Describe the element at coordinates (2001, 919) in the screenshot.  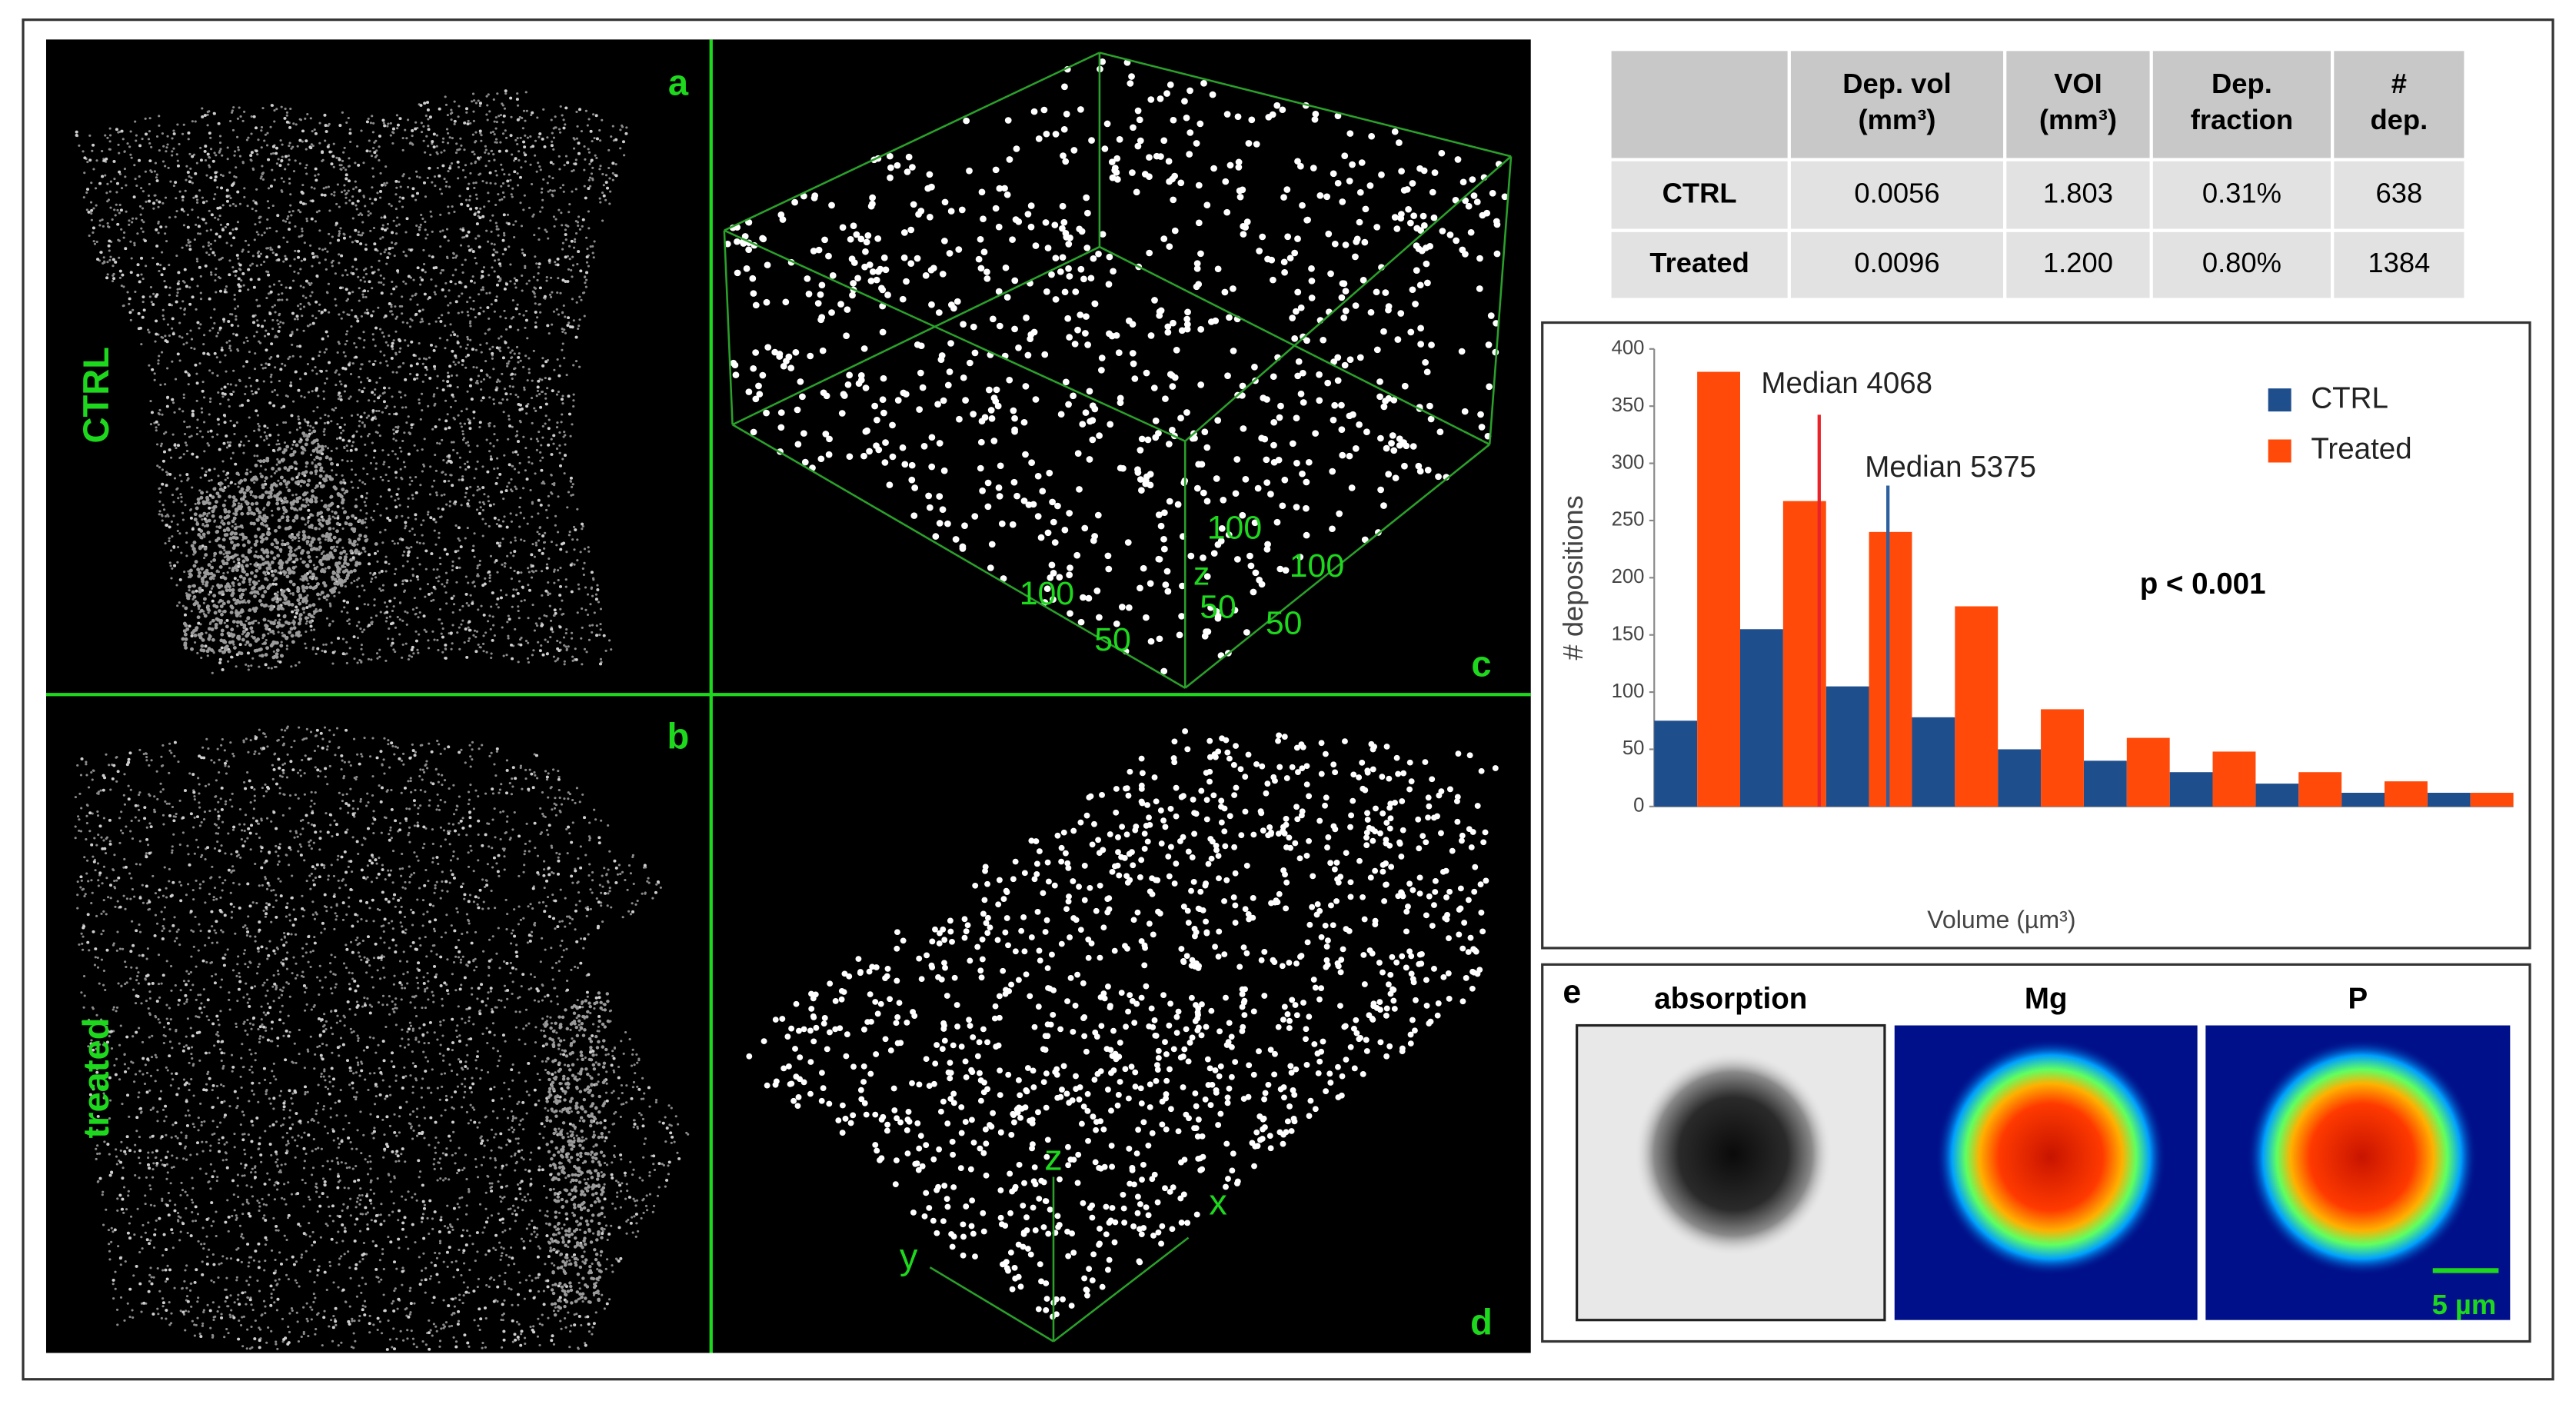
I see `x-axis-title: Volume (µm³)` at that location.